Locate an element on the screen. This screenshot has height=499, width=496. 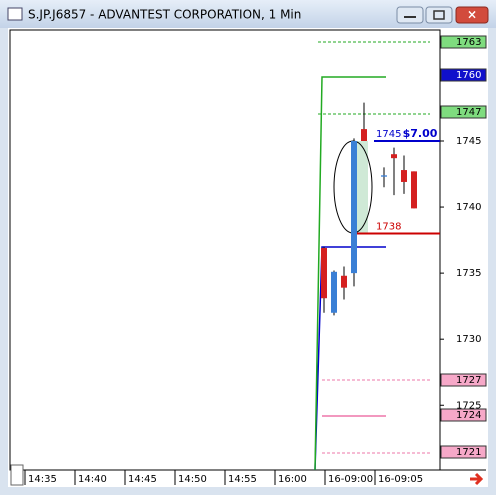
y-tick-label: 1735 is located at coordinates (468, 273).